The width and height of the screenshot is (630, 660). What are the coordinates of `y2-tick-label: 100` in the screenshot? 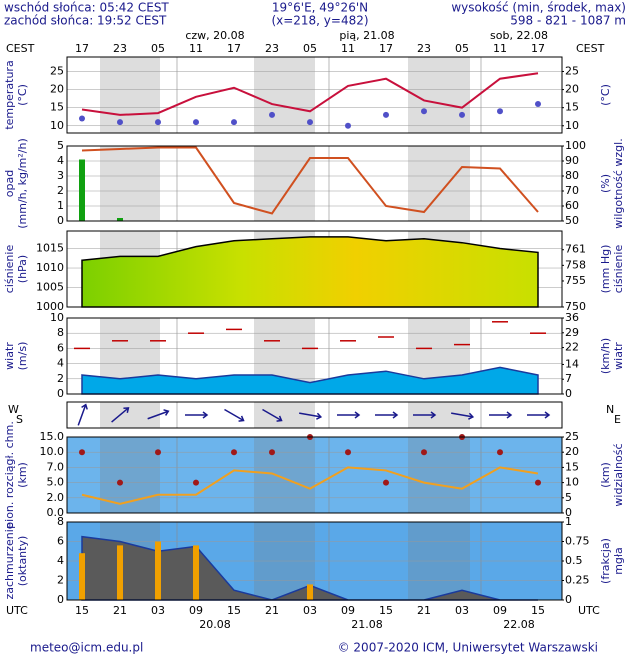 It's located at (575, 145).